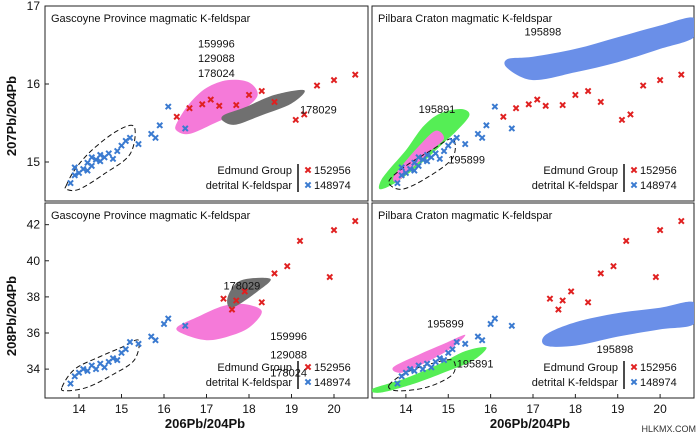 The width and height of the screenshot is (700, 443). I want to click on x-tick-label: 17, so click(207, 409).